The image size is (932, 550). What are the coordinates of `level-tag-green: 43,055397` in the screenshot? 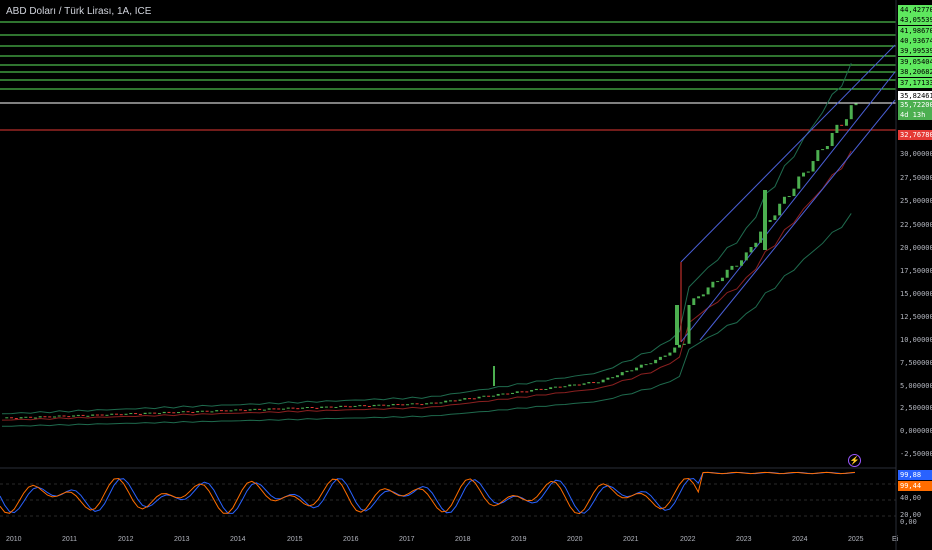 It's located at (915, 20).